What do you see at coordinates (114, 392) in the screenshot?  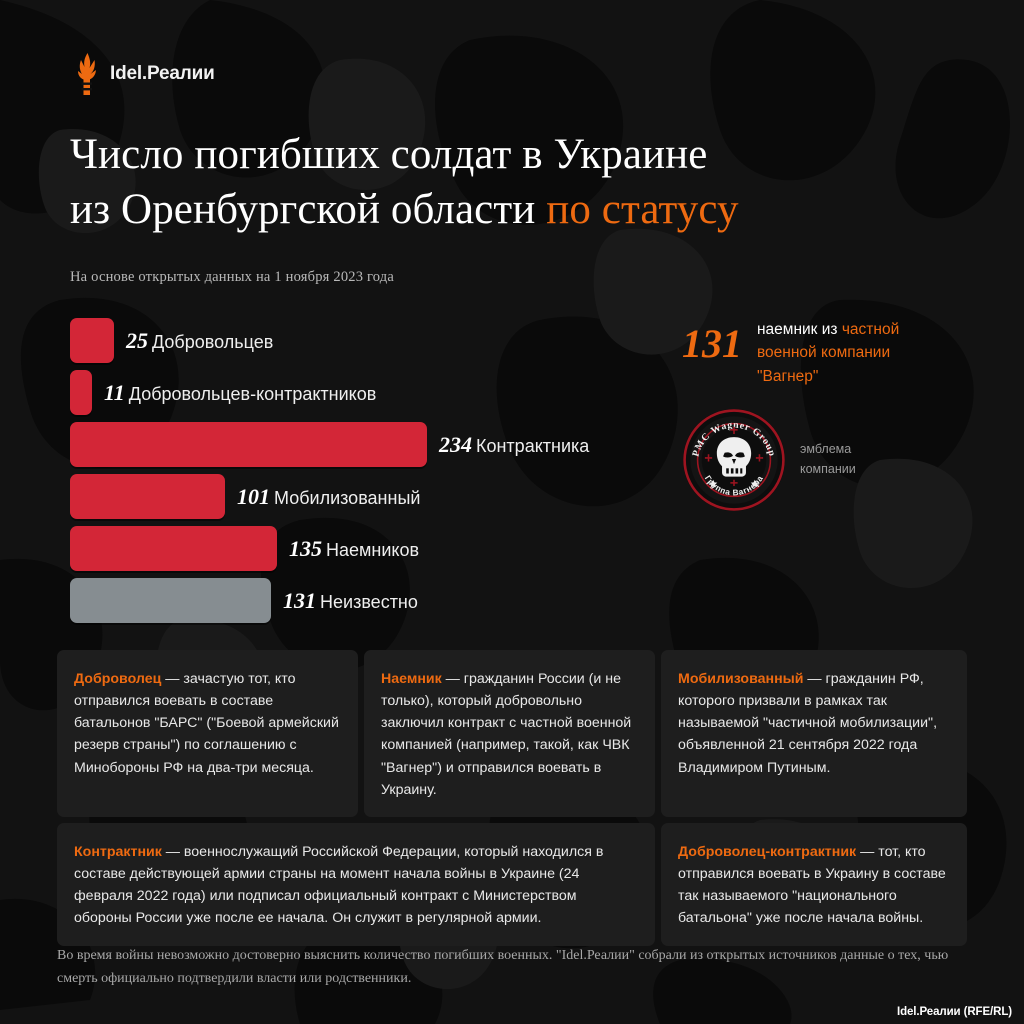 I see `bar-value: 11` at bounding box center [114, 392].